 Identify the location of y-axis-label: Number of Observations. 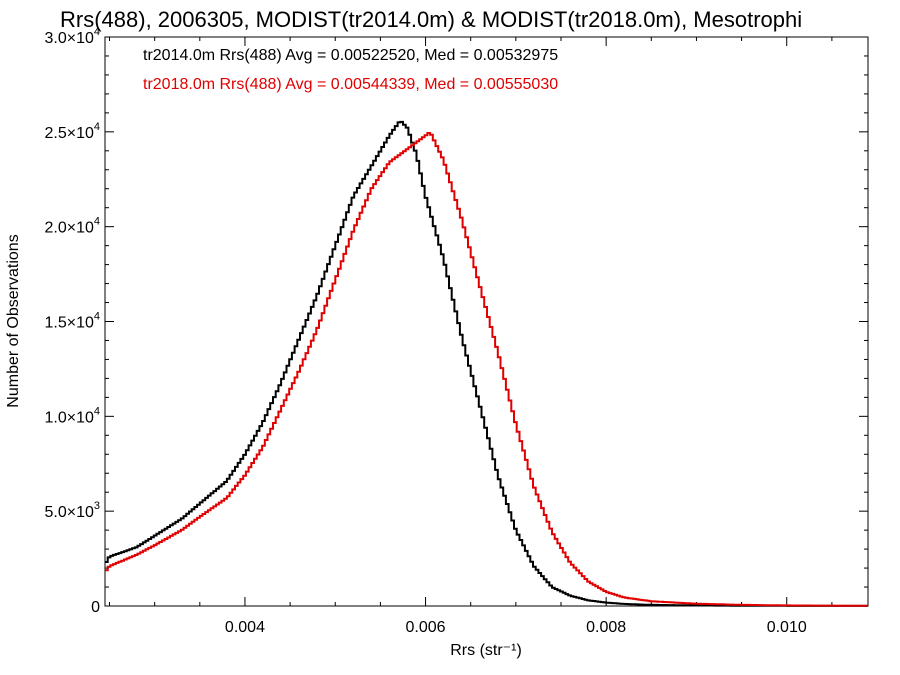
(13, 320).